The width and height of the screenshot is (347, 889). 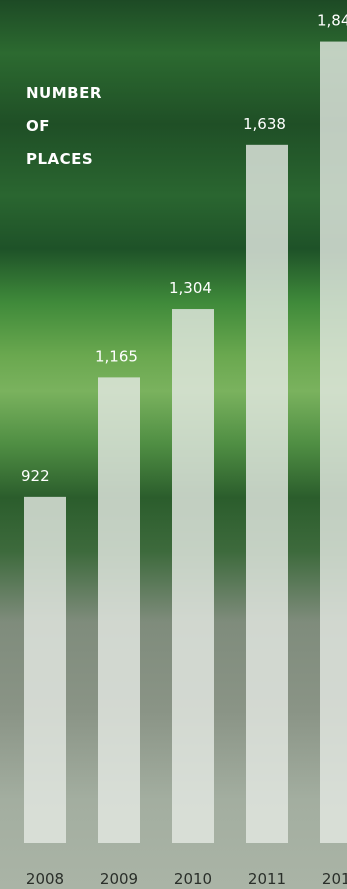 What do you see at coordinates (45, 879) in the screenshot?
I see `x-tick-label: 2008` at bounding box center [45, 879].